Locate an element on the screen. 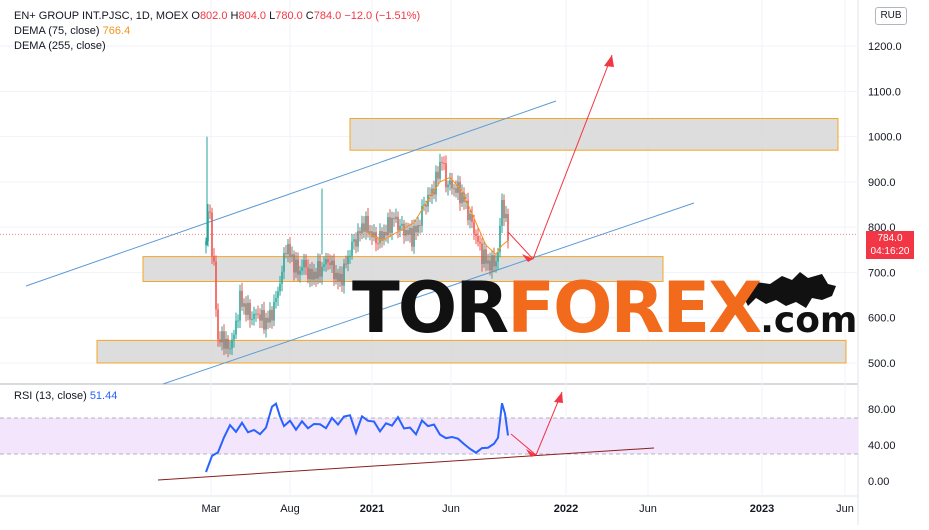 The image size is (929, 530). currency-button: RUB is located at coordinates (891, 16).